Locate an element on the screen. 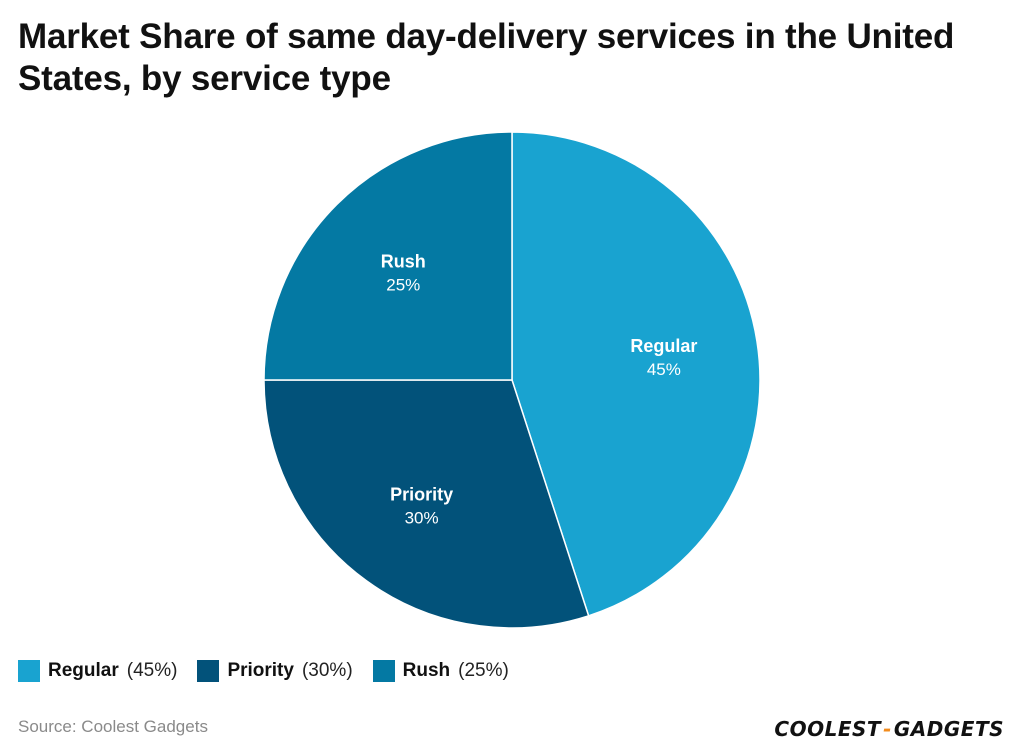  slice-label-value-regular: 45% is located at coordinates (664, 369).